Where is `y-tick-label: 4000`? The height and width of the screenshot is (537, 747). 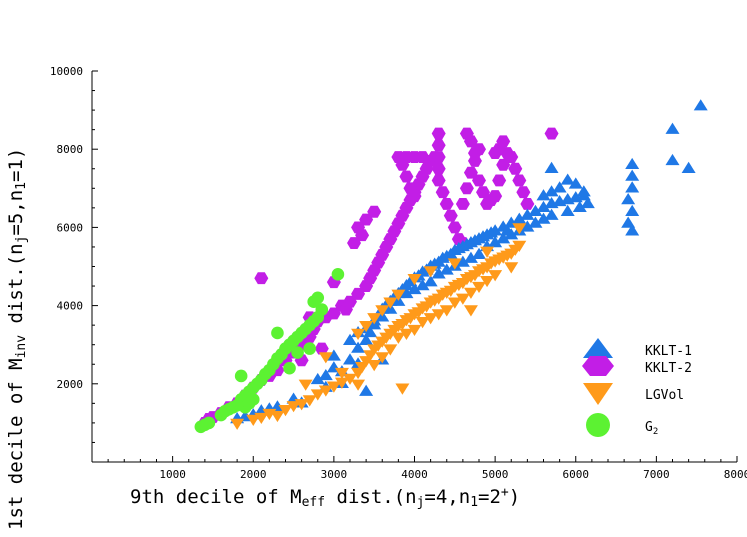
y-tick-label: 4000 is located at coordinates (70, 306).